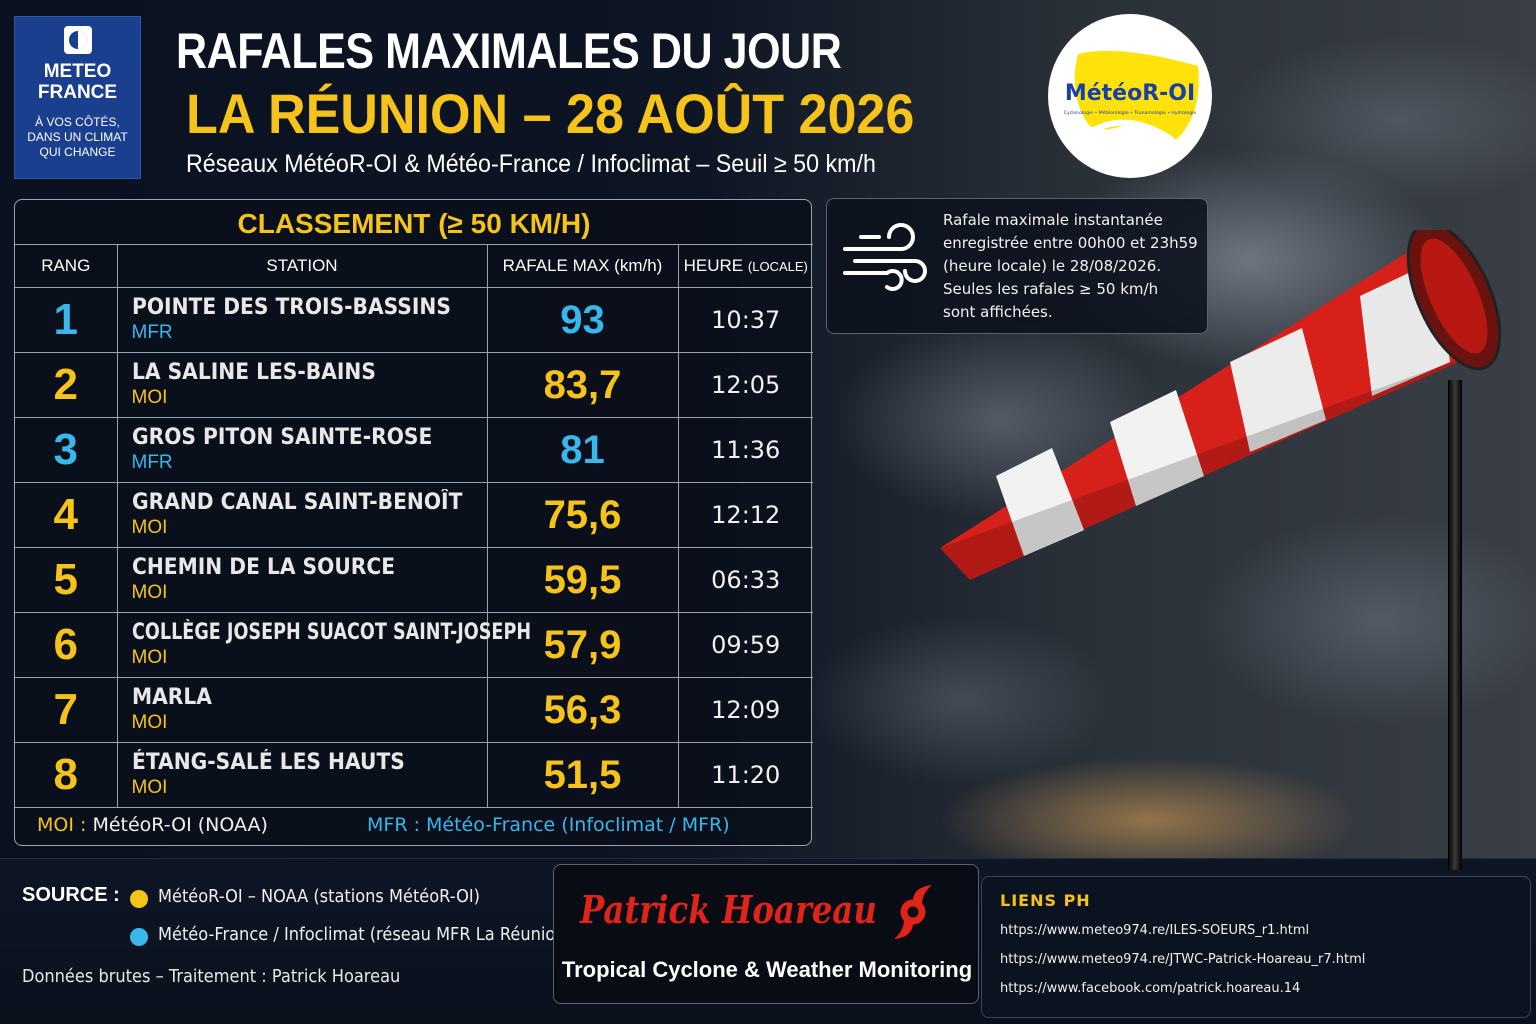 The width and height of the screenshot is (1536, 1024). I want to click on rank-value: 6, so click(66, 645).